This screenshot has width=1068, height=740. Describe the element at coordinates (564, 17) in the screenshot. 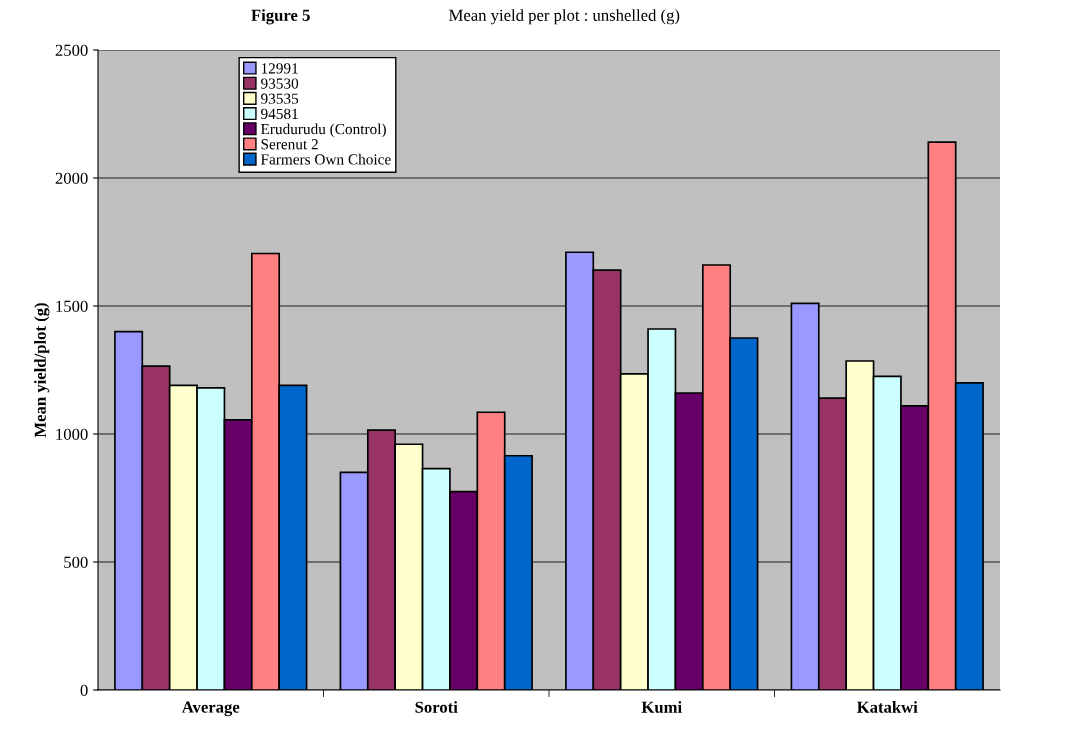

I see `chart-subtitle: Mean yield per plot : unshelled (g)` at that location.